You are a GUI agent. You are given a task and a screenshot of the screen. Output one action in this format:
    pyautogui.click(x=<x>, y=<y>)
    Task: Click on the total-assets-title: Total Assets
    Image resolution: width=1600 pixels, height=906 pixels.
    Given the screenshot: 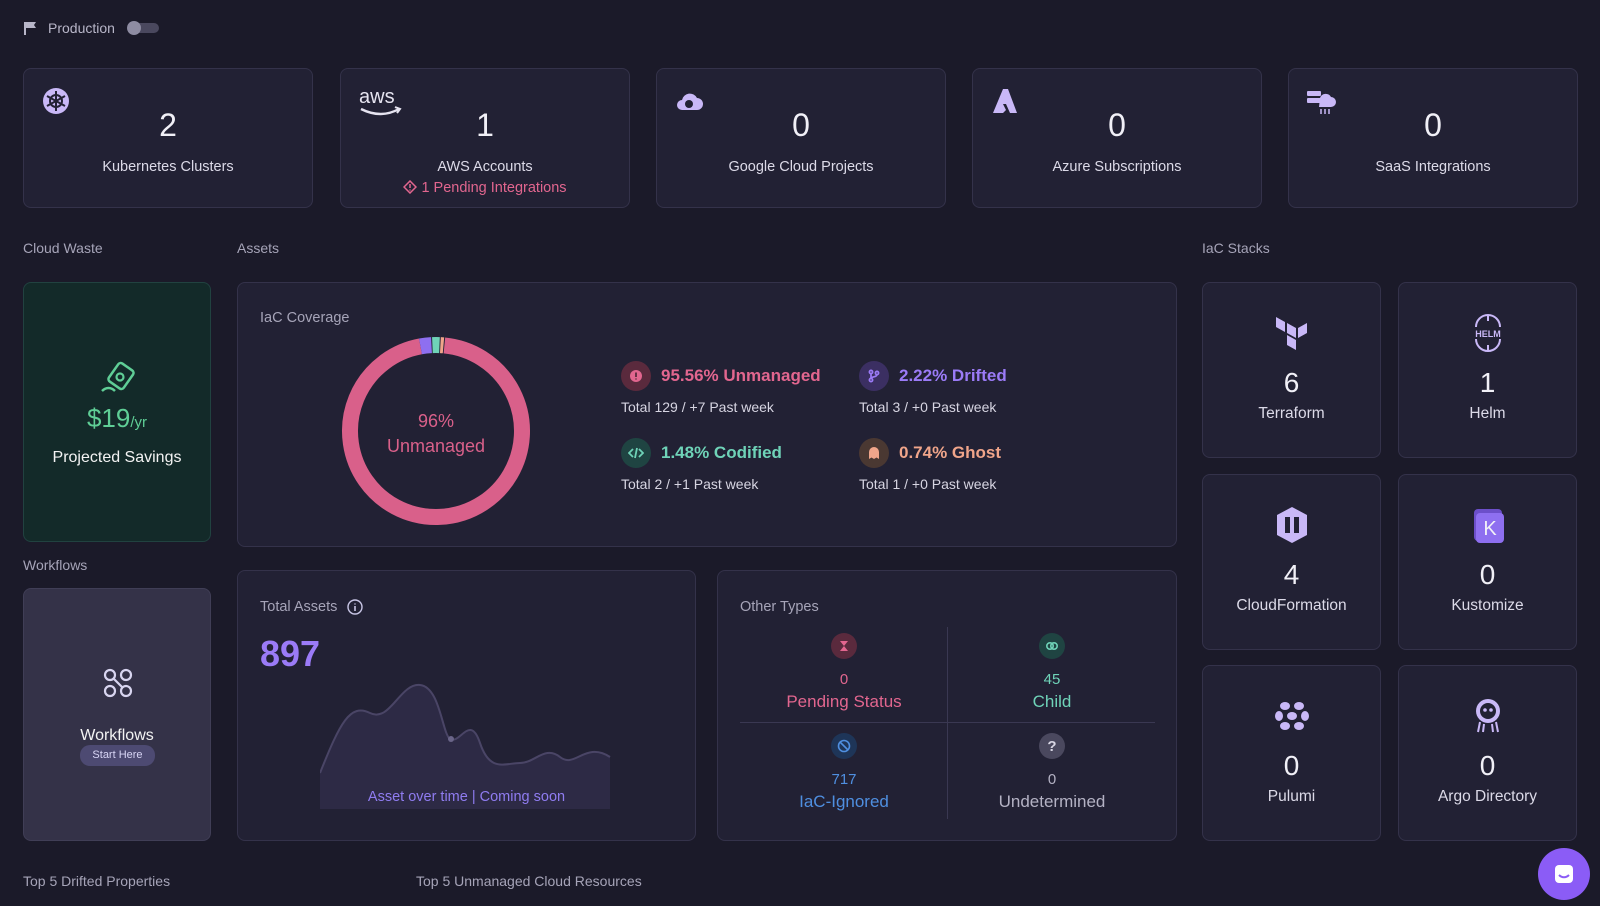 What is the action you would take?
    pyautogui.click(x=299, y=607)
    